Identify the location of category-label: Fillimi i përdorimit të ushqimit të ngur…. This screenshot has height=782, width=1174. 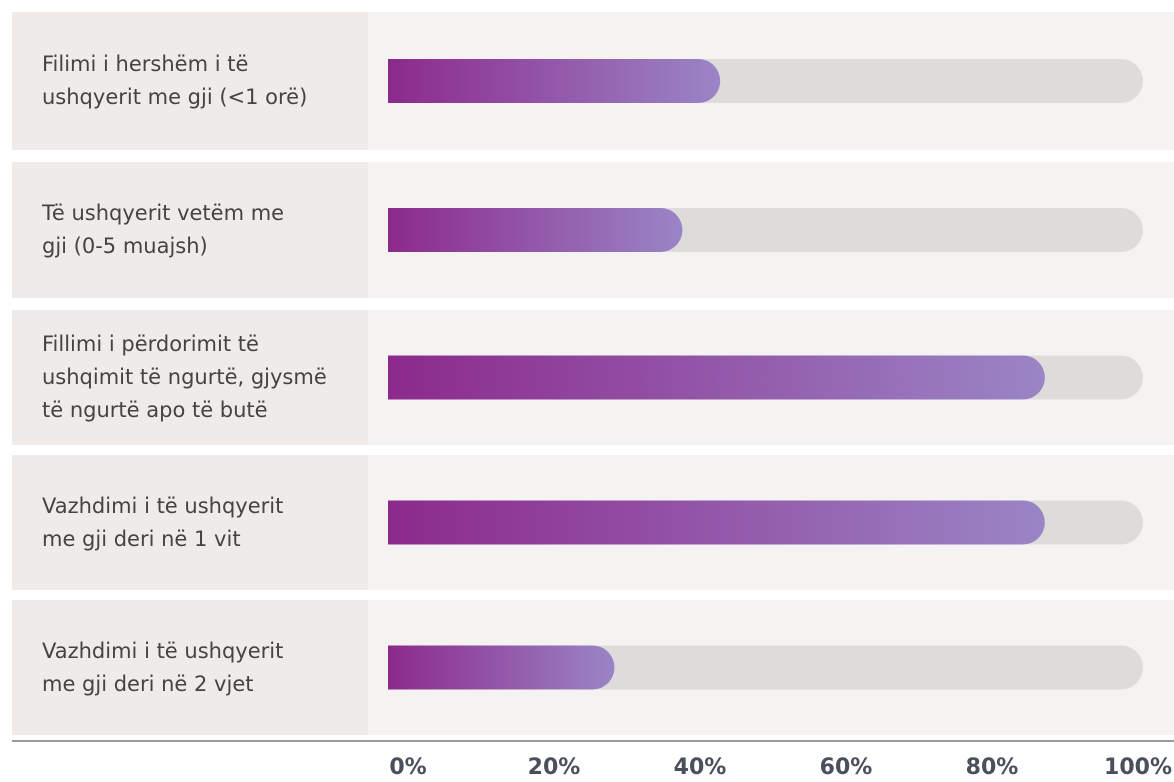
(184, 377).